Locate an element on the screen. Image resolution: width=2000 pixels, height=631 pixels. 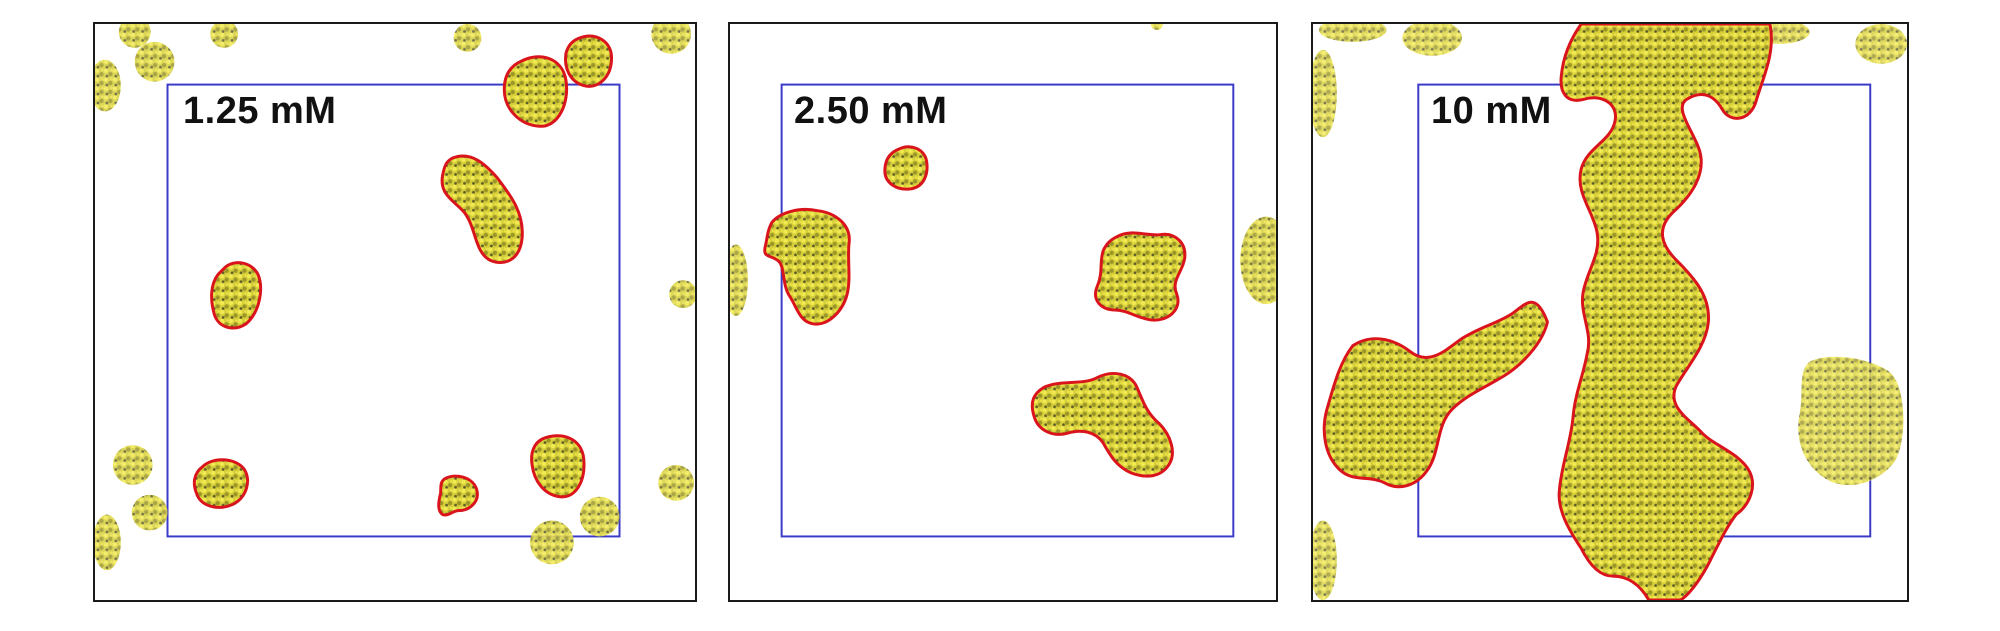
periodic-image-clusters is located at coordinates (1003, 170).